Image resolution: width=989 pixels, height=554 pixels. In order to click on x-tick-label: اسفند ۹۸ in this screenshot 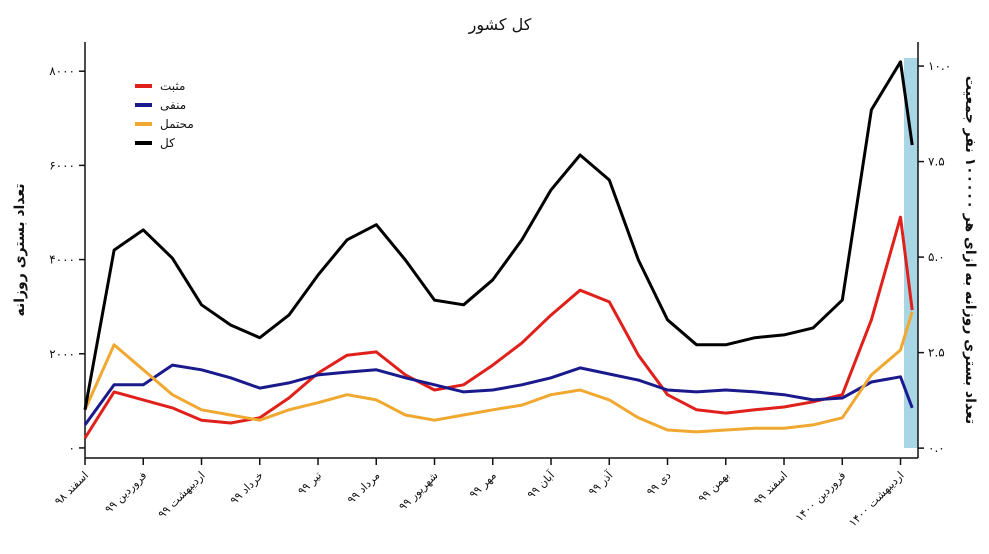, I will do `click(71, 488)`.